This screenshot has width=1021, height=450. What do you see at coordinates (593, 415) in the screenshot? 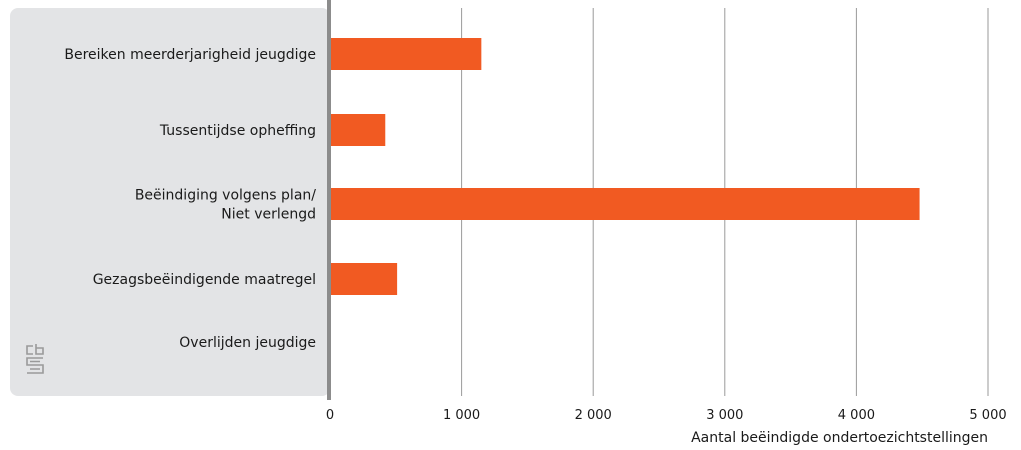
I see `tick-label: 2 000` at bounding box center [593, 415].